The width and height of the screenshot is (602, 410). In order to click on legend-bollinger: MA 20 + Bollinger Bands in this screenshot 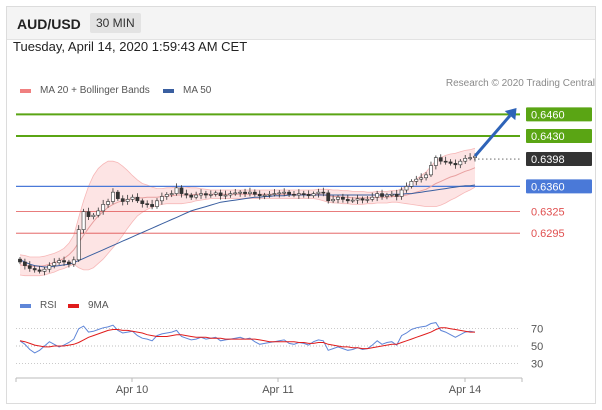, I will do `click(85, 90)`.